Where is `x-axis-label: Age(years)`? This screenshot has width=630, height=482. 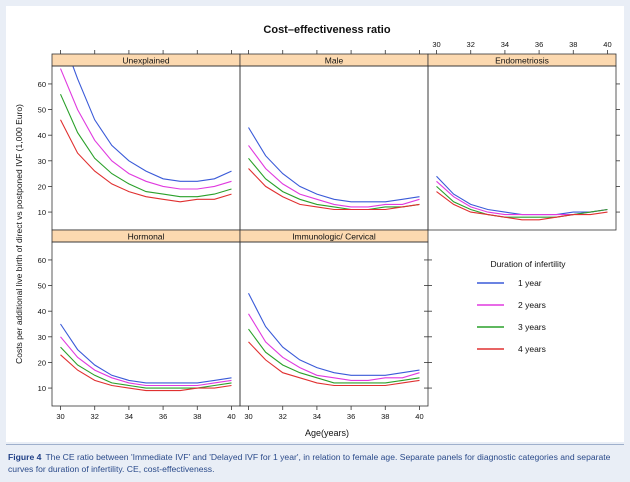
x-axis-label: Age(years) is located at coordinates (327, 433).